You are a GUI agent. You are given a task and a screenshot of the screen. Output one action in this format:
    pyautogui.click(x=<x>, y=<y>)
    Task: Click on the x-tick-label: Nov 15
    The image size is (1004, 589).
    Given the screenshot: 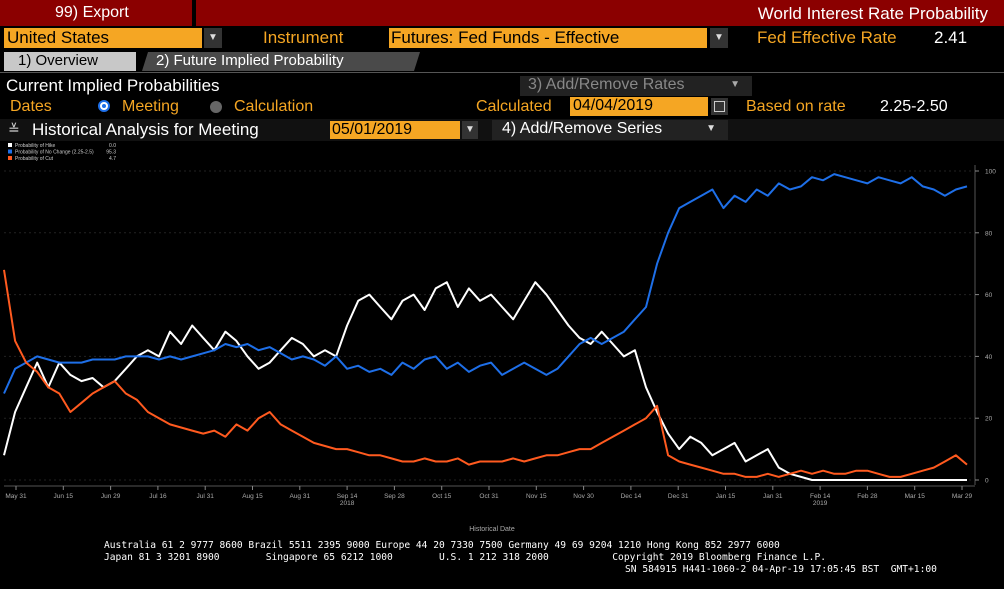 What is the action you would take?
    pyautogui.click(x=536, y=496)
    